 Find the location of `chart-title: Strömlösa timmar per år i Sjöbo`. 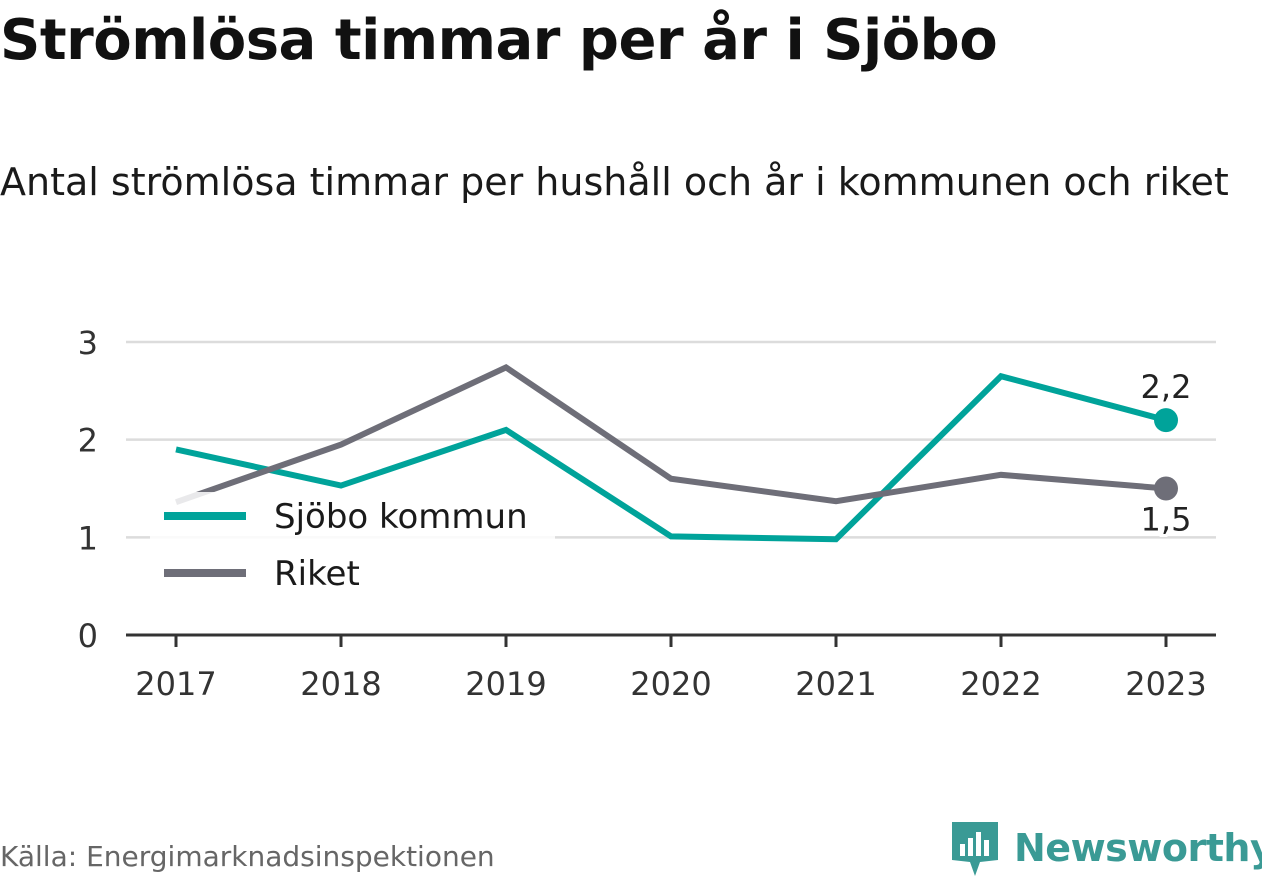

chart-title: Strömlösa timmar per år i Sjöbo is located at coordinates (499, 40).